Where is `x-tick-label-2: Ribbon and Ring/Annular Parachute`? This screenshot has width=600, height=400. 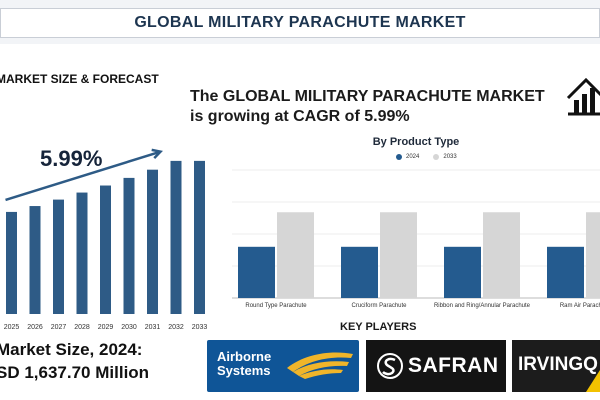 x-tick-label-2: Ribbon and Ring/Annular Parachute is located at coordinates (482, 306).